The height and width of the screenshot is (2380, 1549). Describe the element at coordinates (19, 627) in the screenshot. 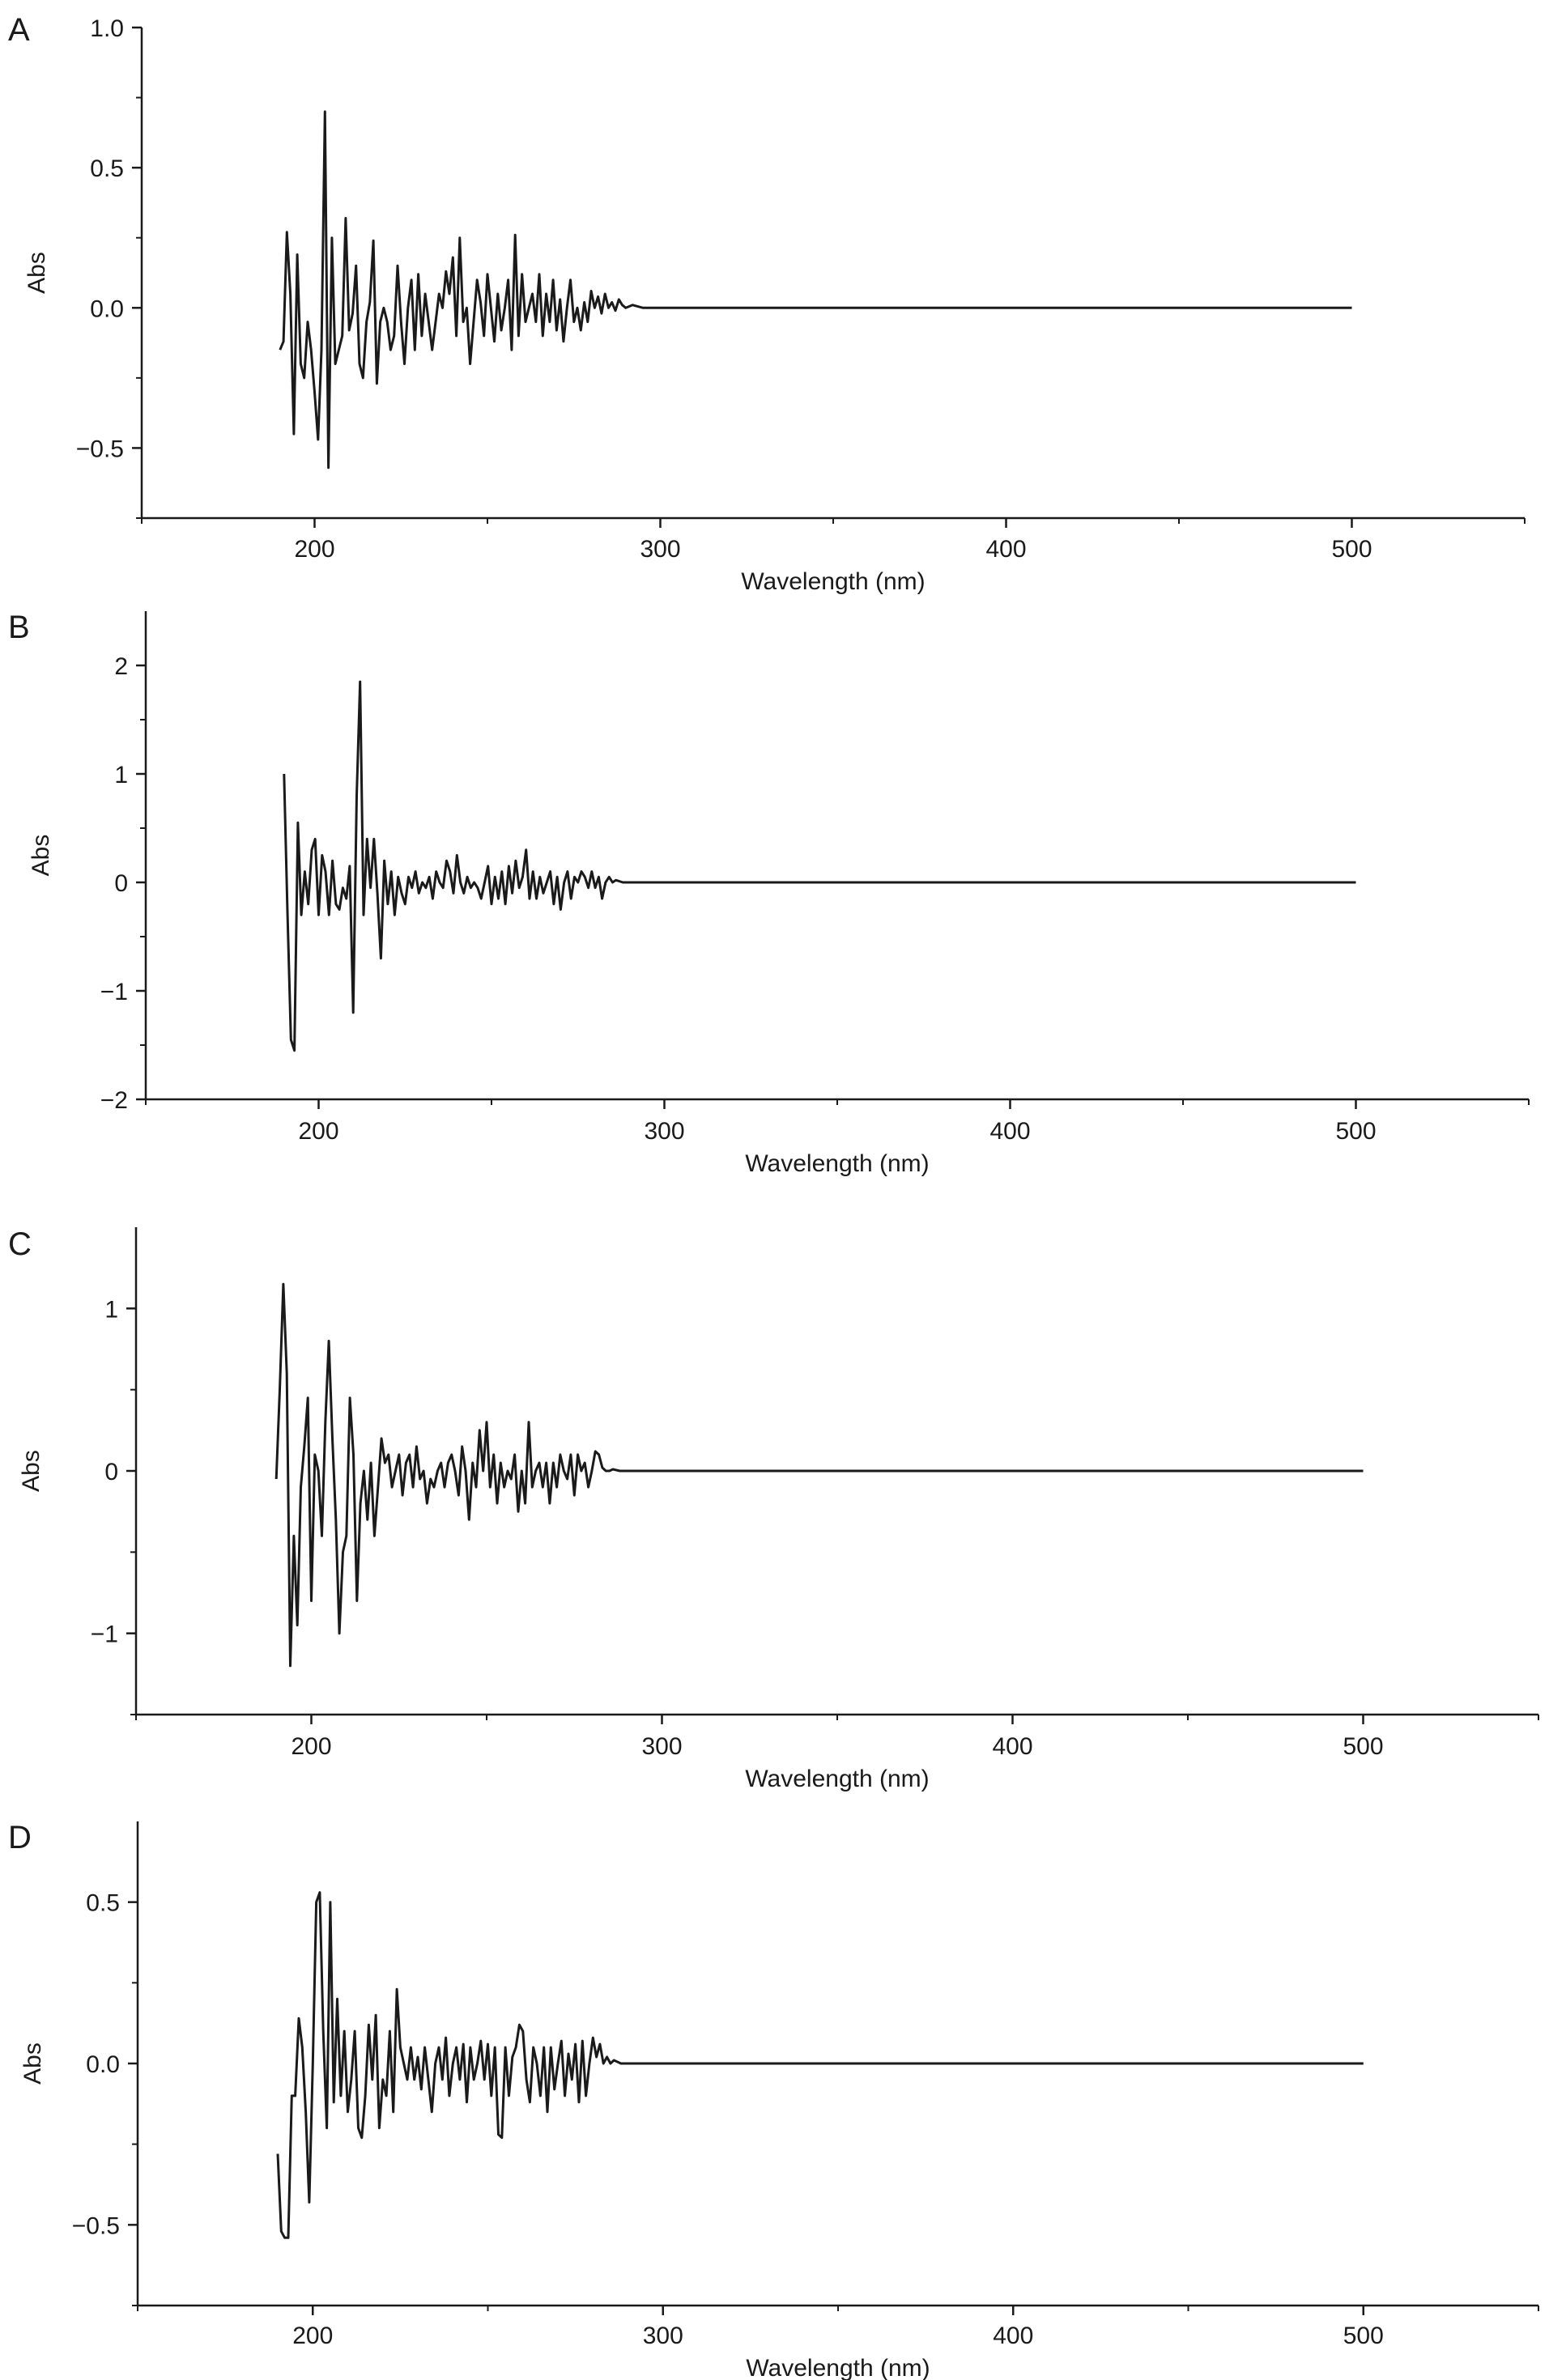

I see `panel-label: B` at that location.